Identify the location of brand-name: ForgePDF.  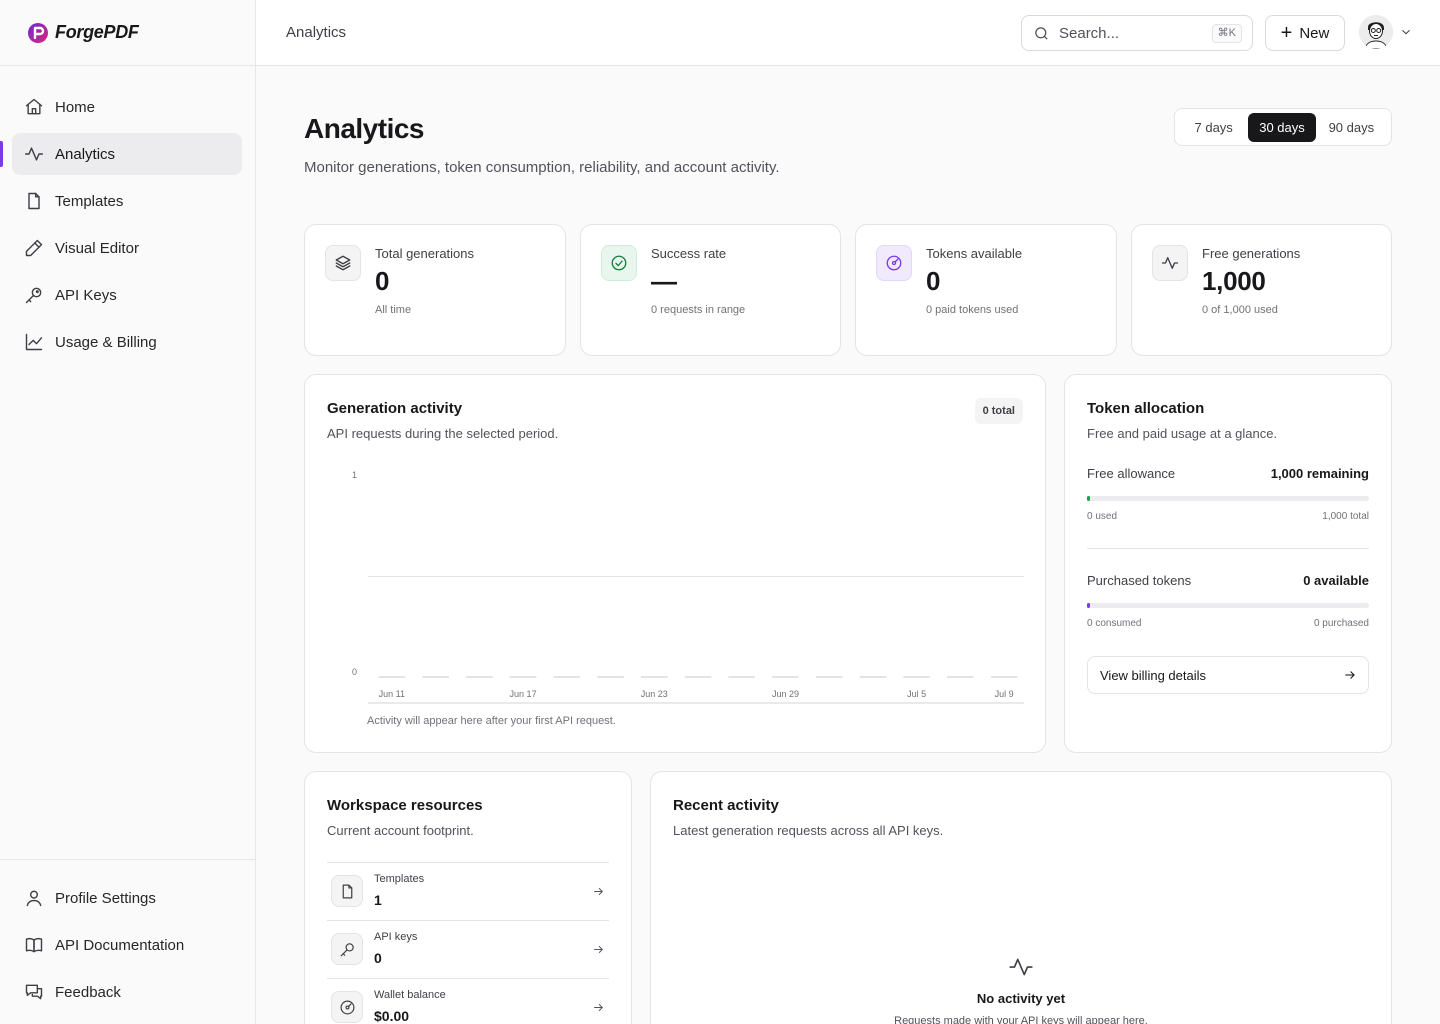
(97, 32).